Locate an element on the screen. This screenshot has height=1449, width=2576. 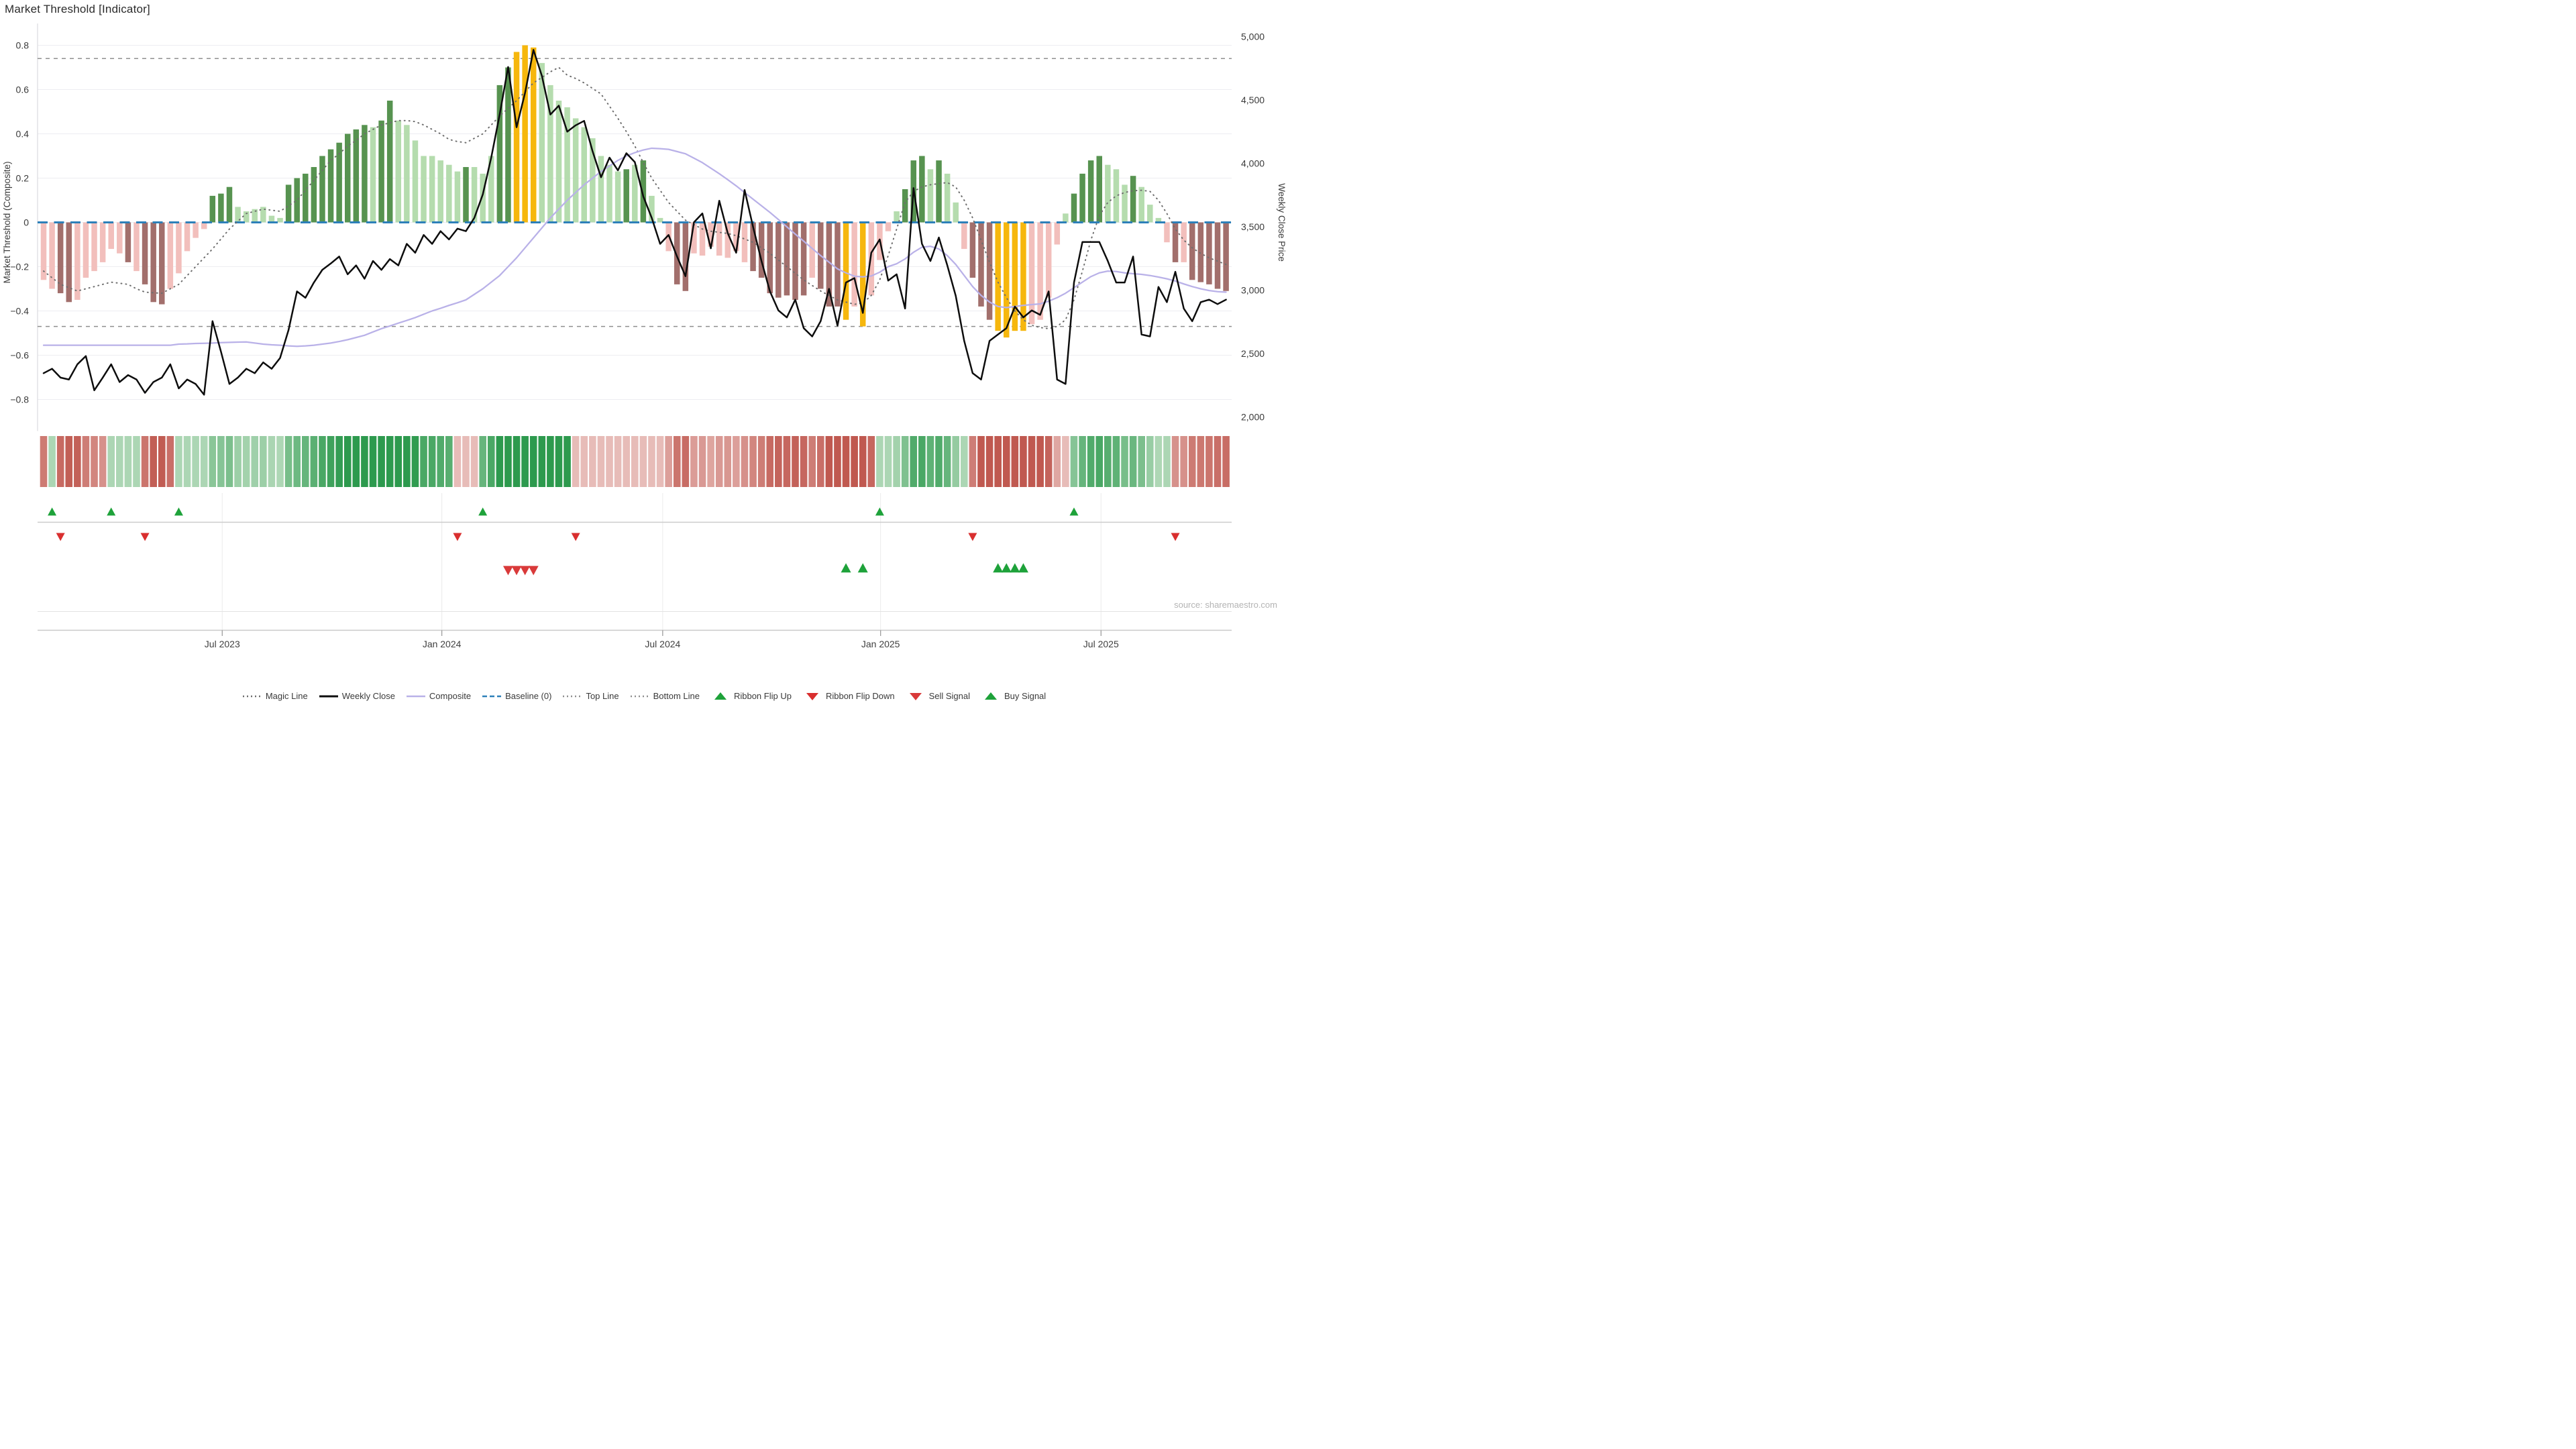
ribbon-flip-up-marker is located at coordinates (879, 511).